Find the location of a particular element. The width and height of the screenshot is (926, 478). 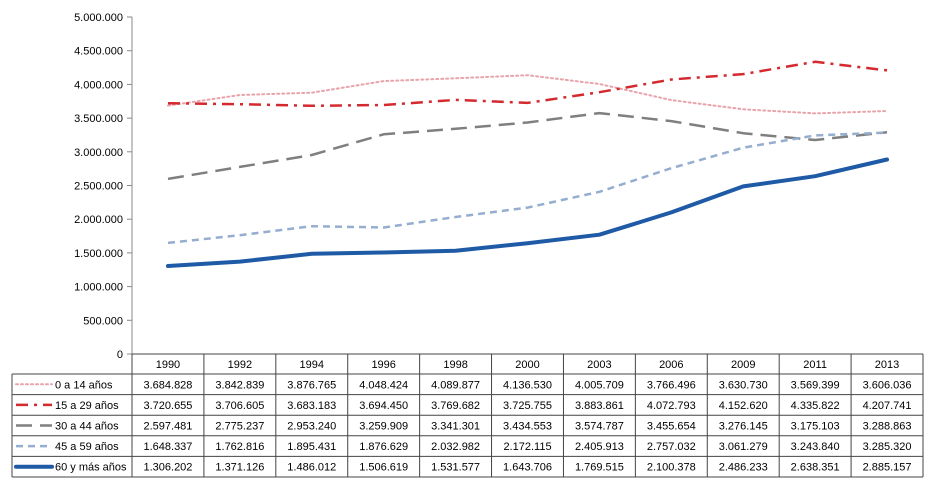

data-cell: 3.630.730 is located at coordinates (743, 385).